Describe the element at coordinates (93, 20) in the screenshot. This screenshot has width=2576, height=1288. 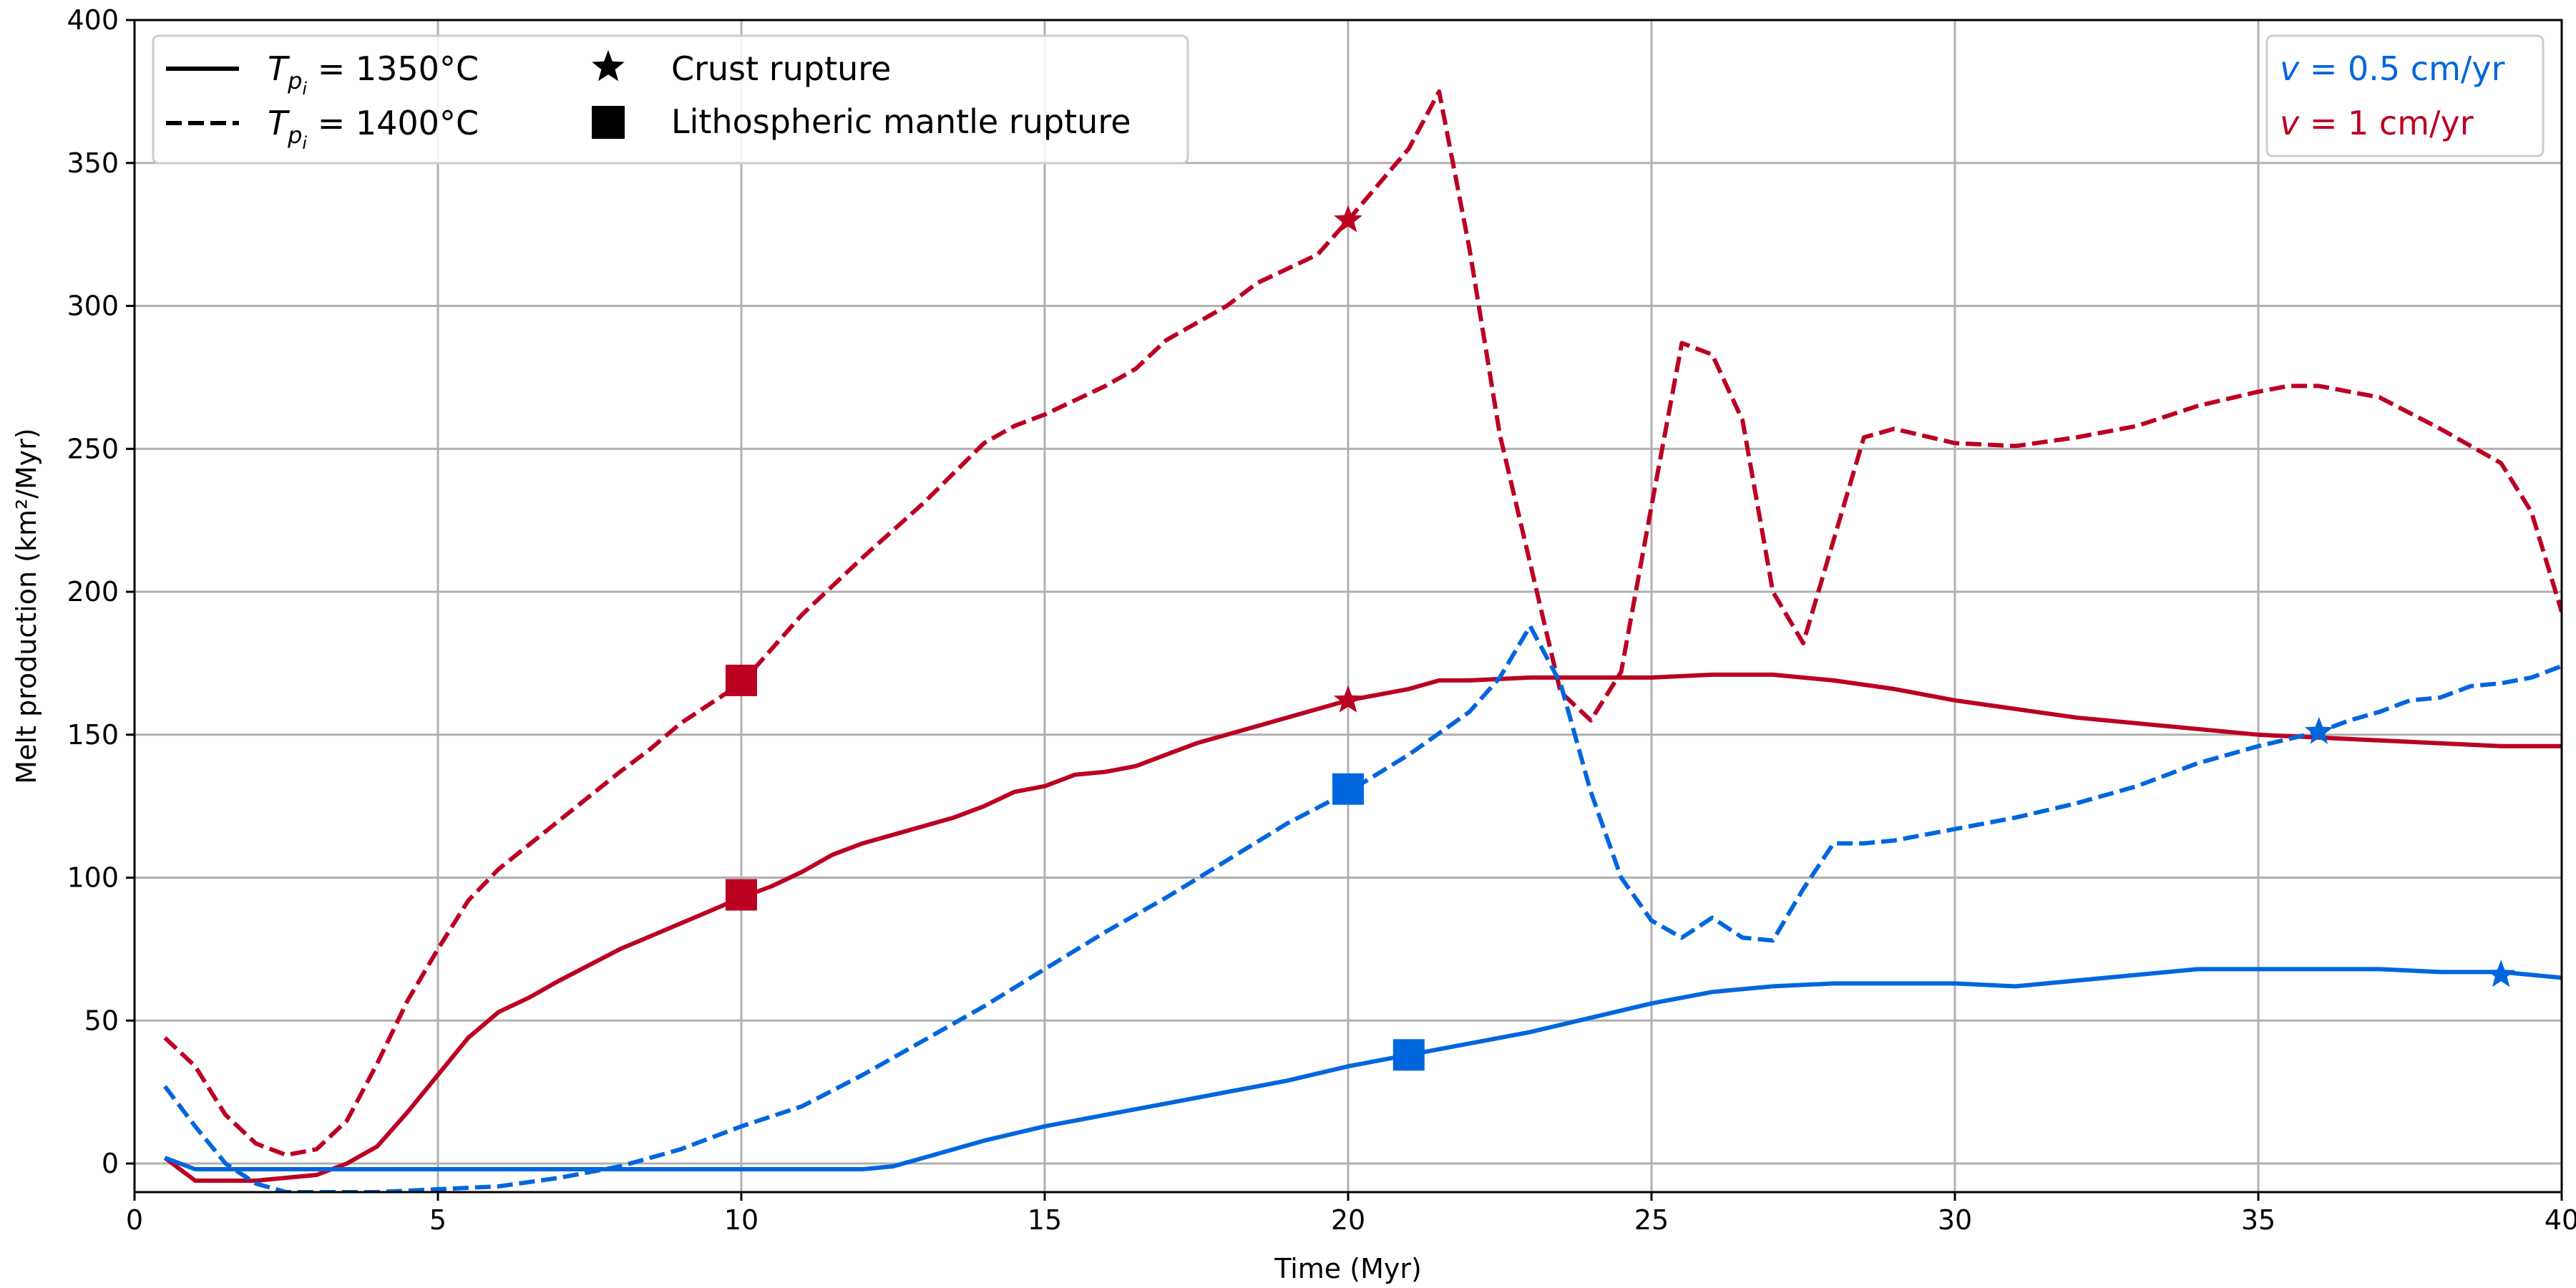
I see `y-tick-label: 400` at that location.